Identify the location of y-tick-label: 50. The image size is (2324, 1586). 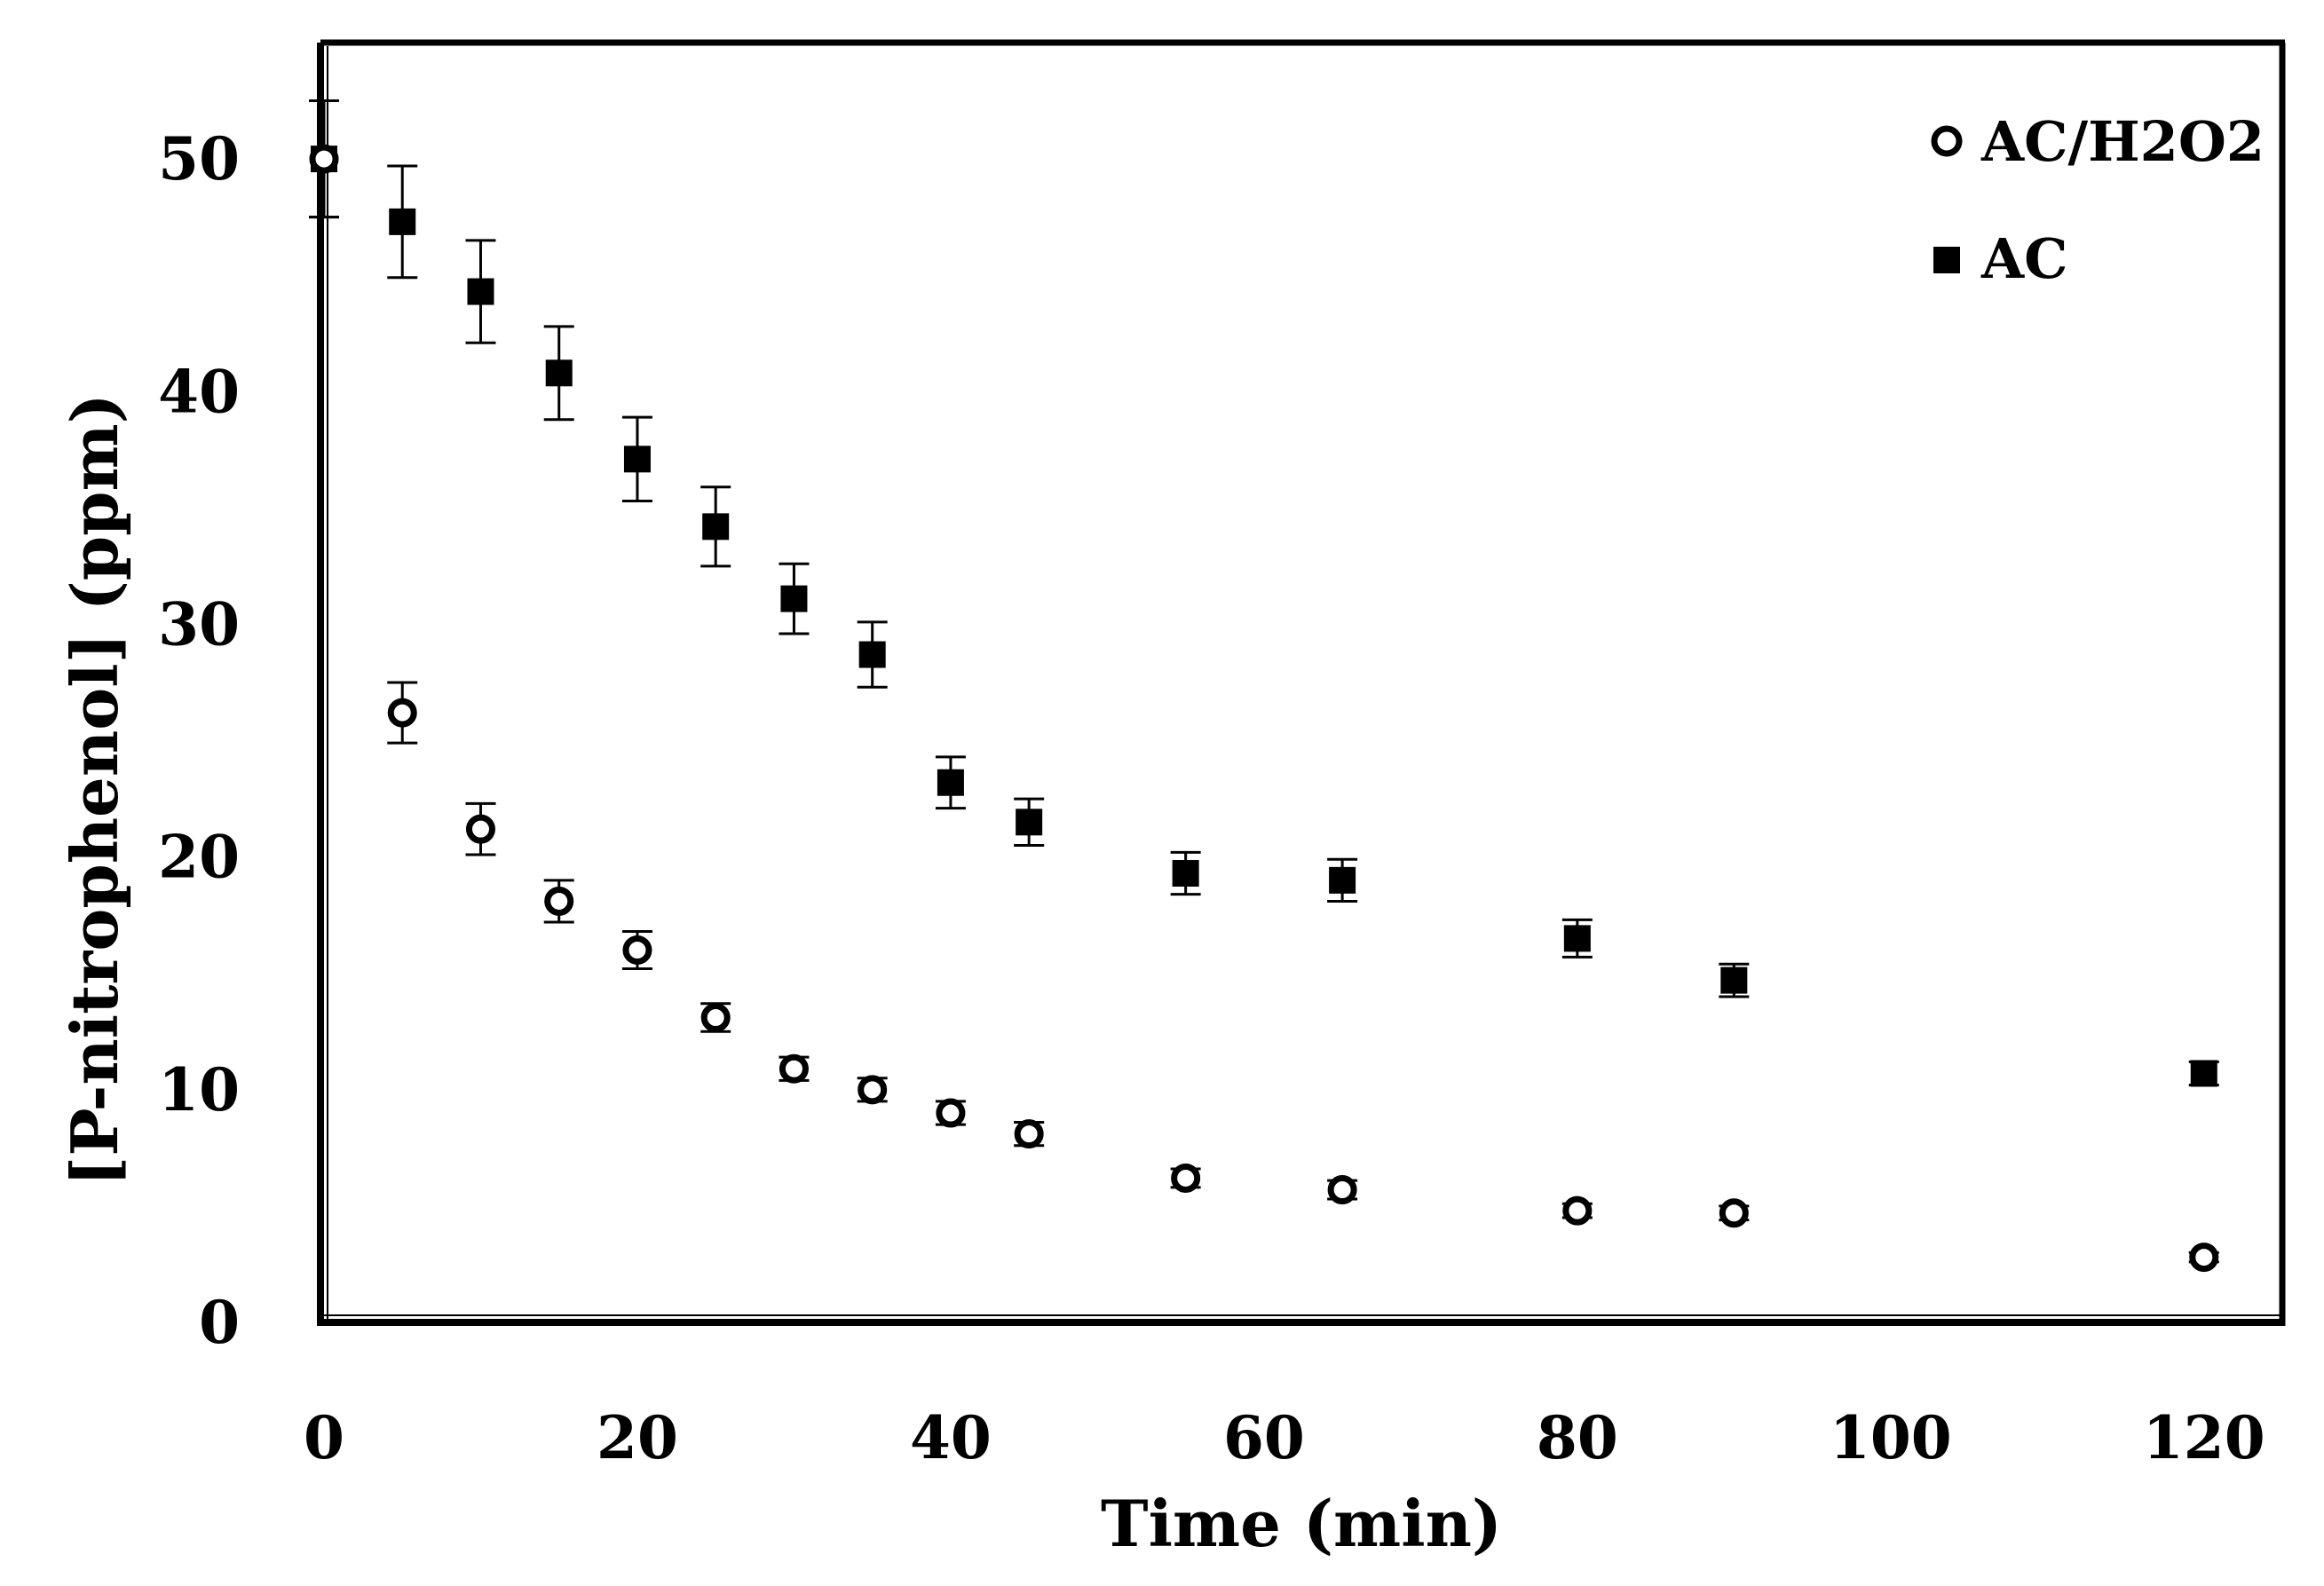
(199, 158).